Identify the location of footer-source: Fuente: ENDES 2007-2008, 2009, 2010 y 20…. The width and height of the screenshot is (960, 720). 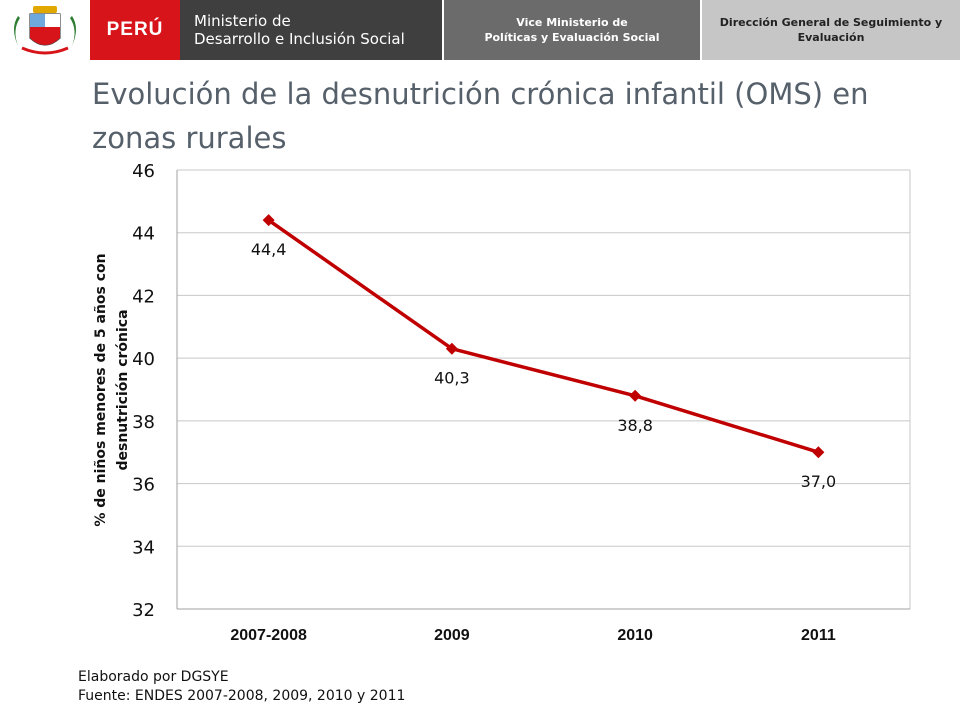
(242, 696).